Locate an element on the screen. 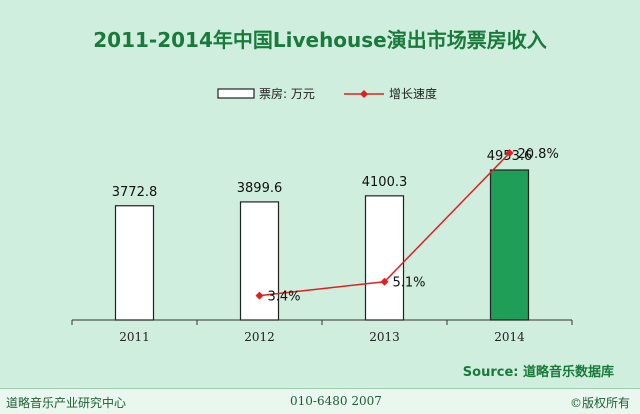  growth-label-2014: 20.8% is located at coordinates (538, 154).